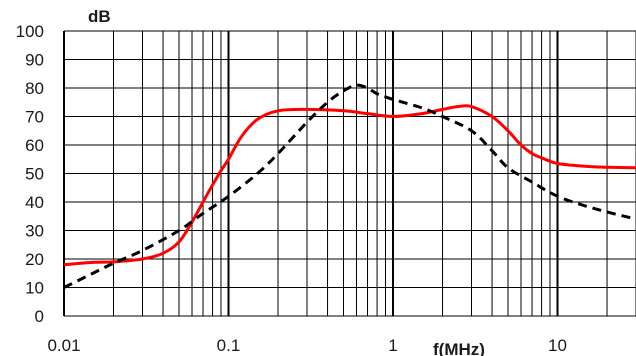  What do you see at coordinates (99, 16) in the screenshot?
I see `y-axis-title: dB` at bounding box center [99, 16].